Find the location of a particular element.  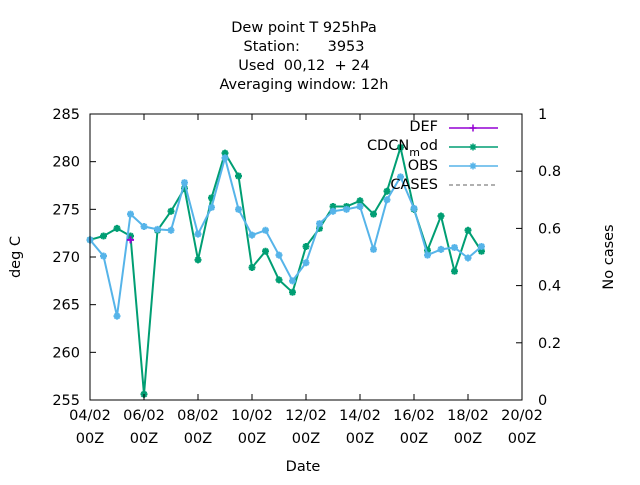

legend-item-cases: CASES is located at coordinates (444, 185).